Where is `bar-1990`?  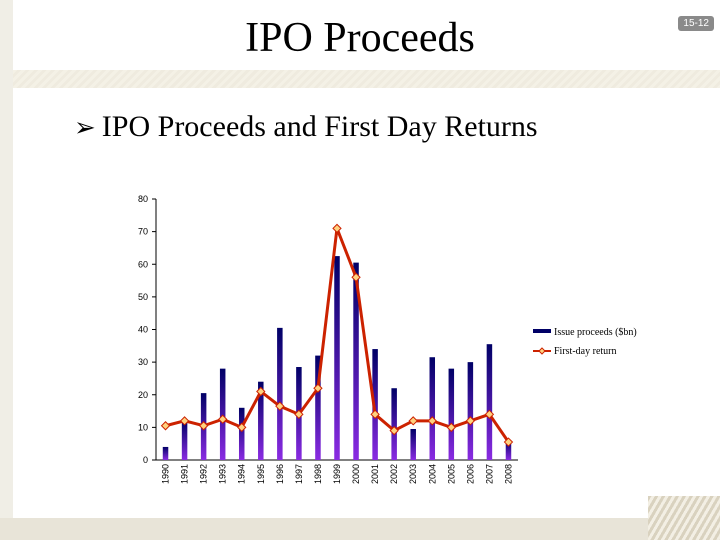 bar-1990 is located at coordinates (165, 453).